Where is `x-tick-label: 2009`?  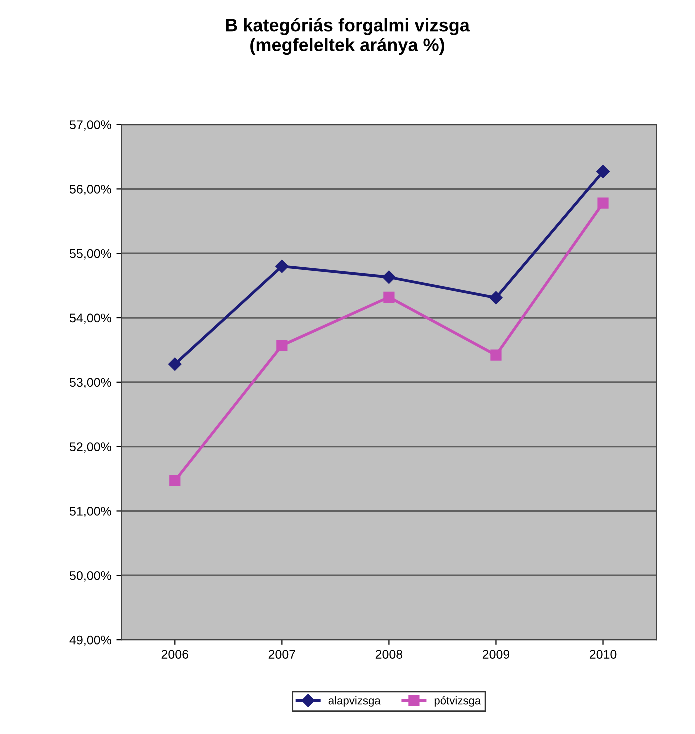 x-tick-label: 2009 is located at coordinates (496, 654).